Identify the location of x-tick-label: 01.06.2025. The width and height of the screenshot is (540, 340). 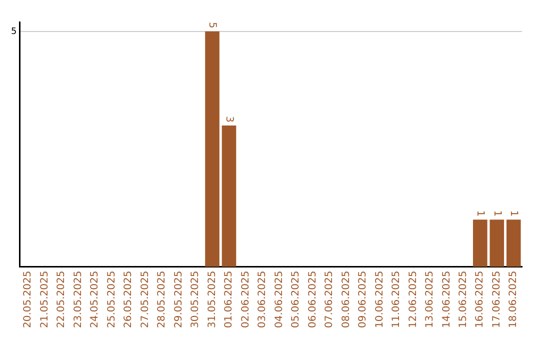
(229, 299).